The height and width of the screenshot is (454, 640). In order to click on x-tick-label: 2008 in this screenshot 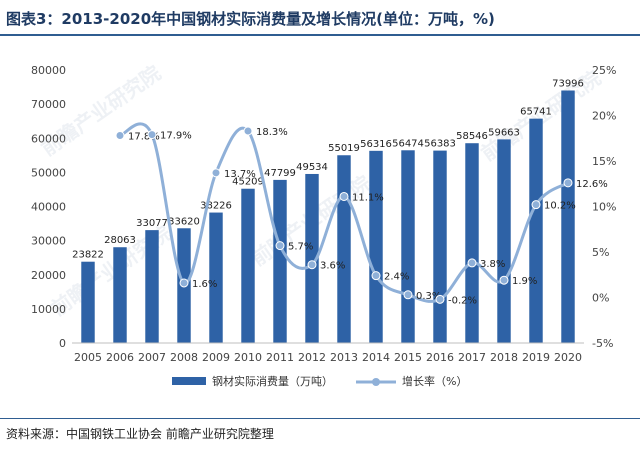, I will do `click(184, 357)`.